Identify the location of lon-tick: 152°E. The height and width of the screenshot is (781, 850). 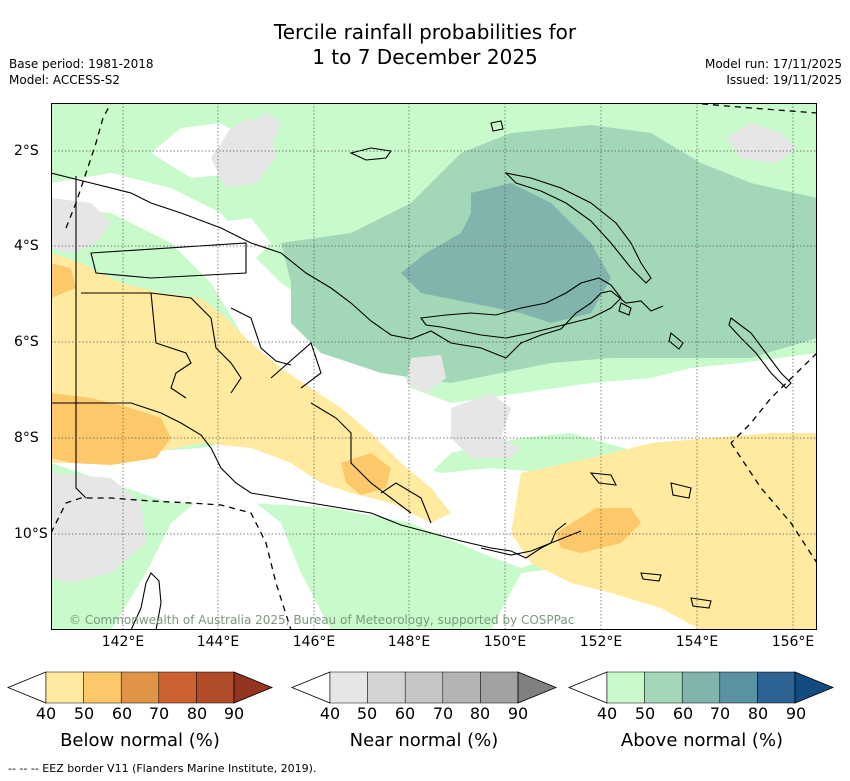
(601, 642).